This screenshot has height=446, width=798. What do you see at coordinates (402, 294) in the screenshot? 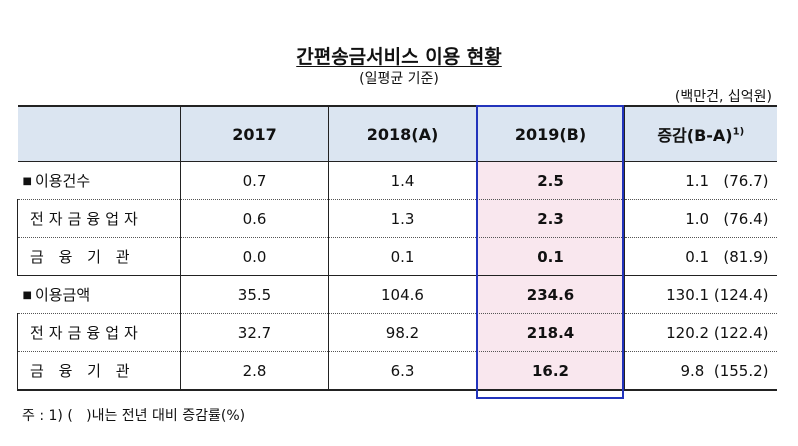
I see `cell-2018: 104.6` at bounding box center [402, 294].